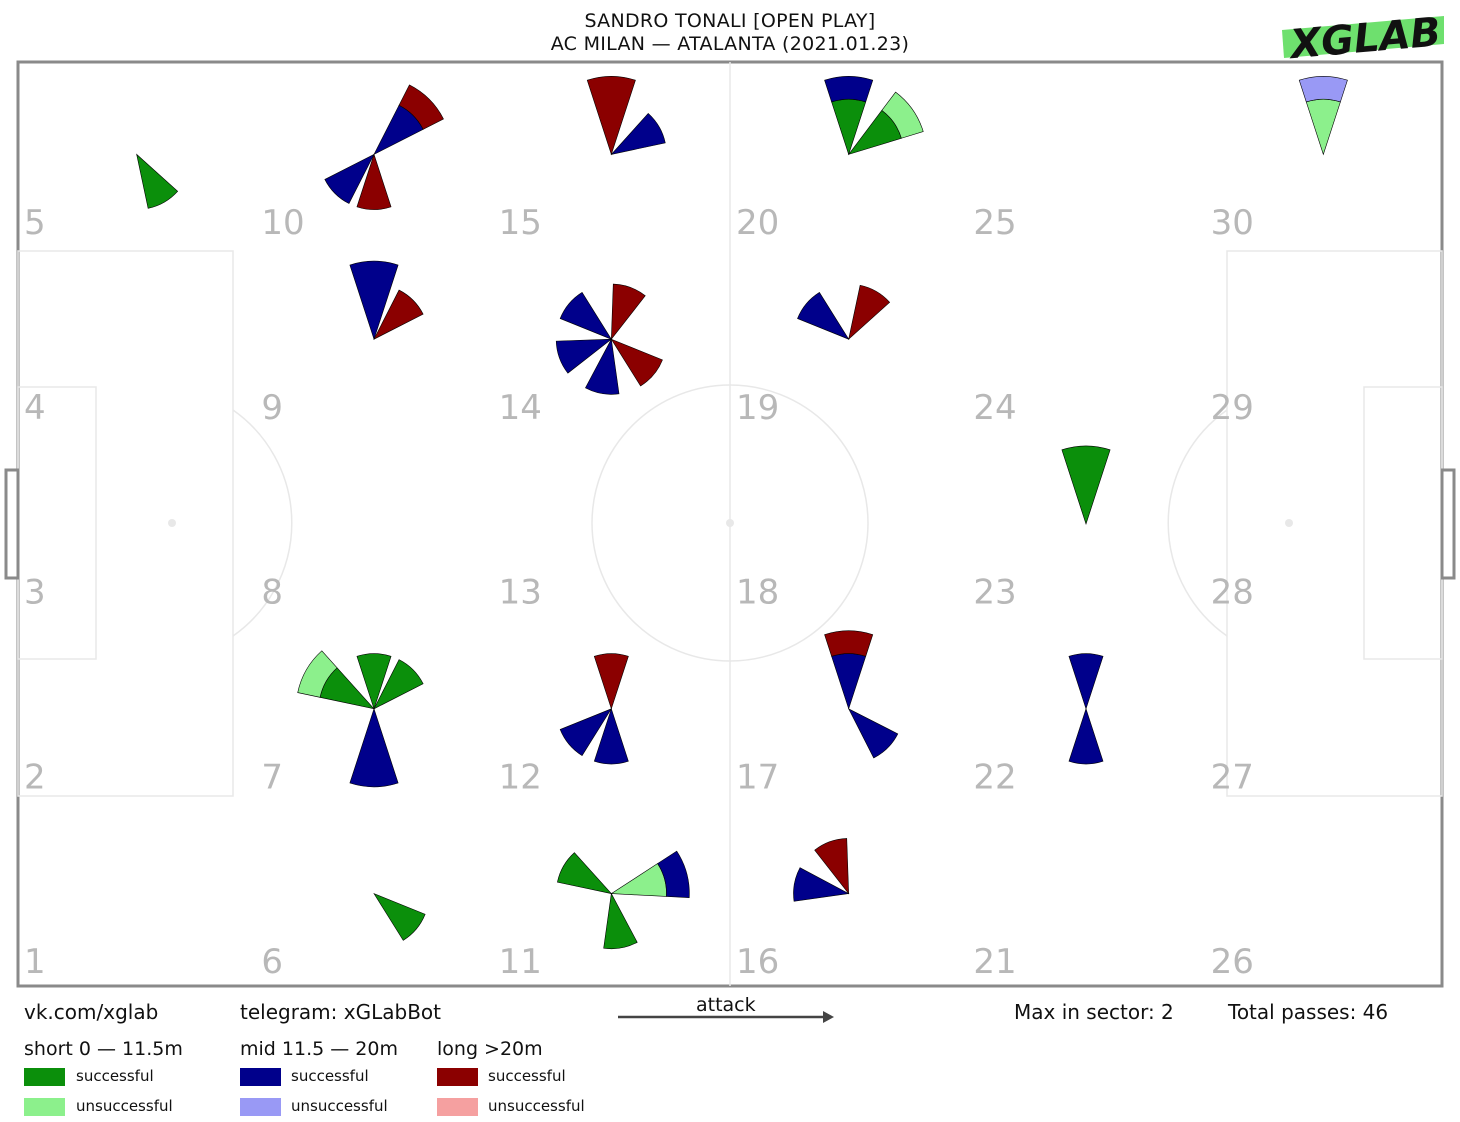  What do you see at coordinates (1232, 777) in the screenshot?
I see `sector-number-27: 27` at bounding box center [1232, 777].